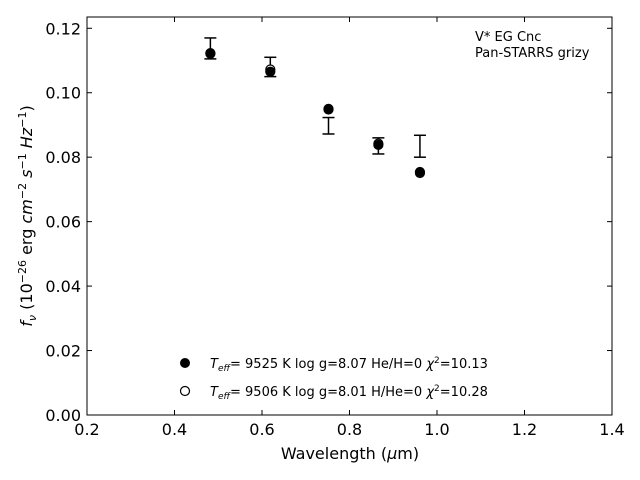  I want to click on y-tick-label: 0.08, so click(63, 157).